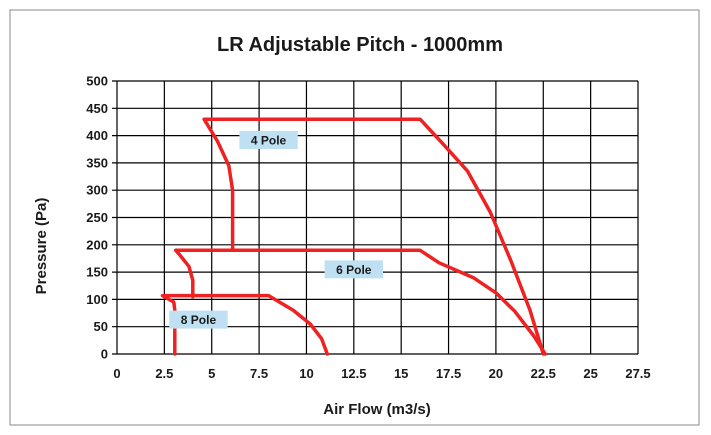  I want to click on series-labels: 4 Pole 6 Pole 8 Pole, so click(276, 229).